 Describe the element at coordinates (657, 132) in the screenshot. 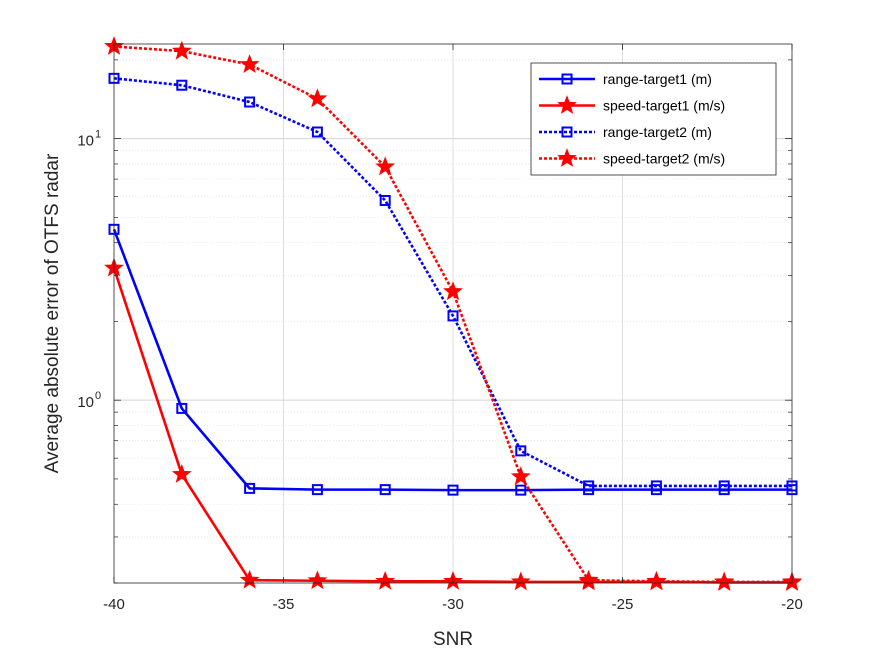

I see `legend-label: range-target2 (m)` at that location.